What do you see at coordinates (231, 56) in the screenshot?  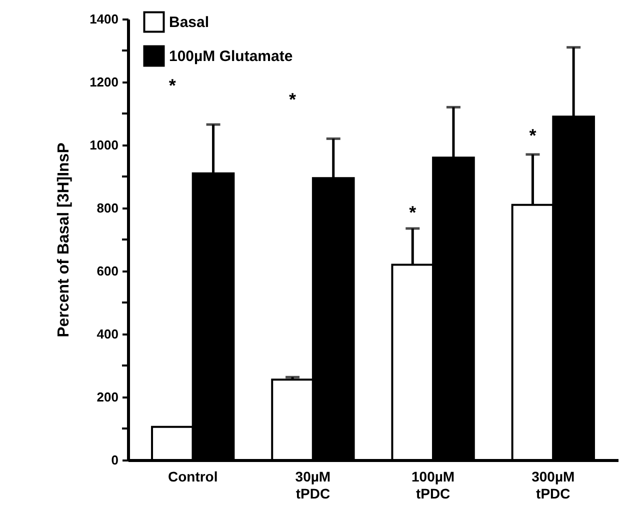 I see `legend-label: 100µM Glutamate` at bounding box center [231, 56].